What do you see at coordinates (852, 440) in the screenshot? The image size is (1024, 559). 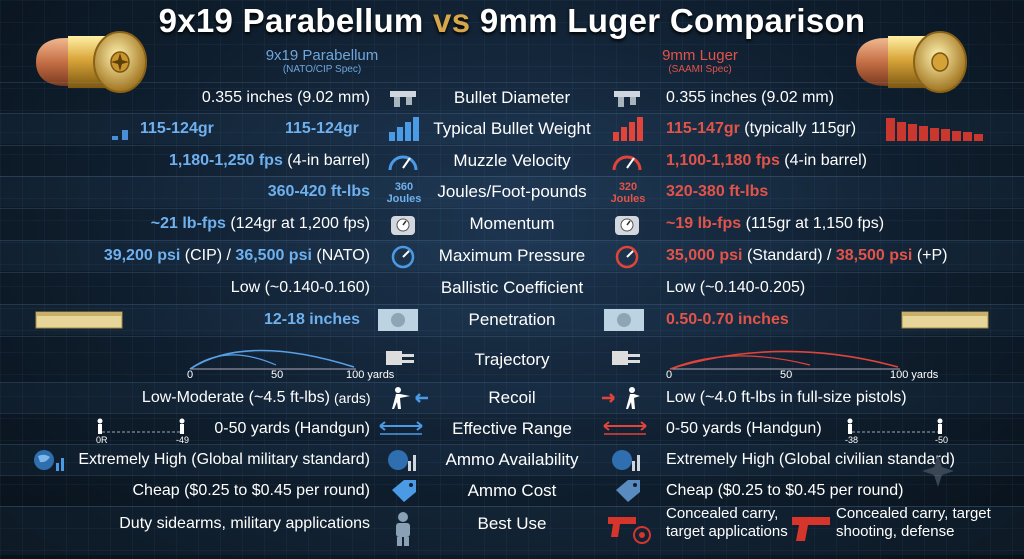 I see `range-tick: -38` at bounding box center [852, 440].